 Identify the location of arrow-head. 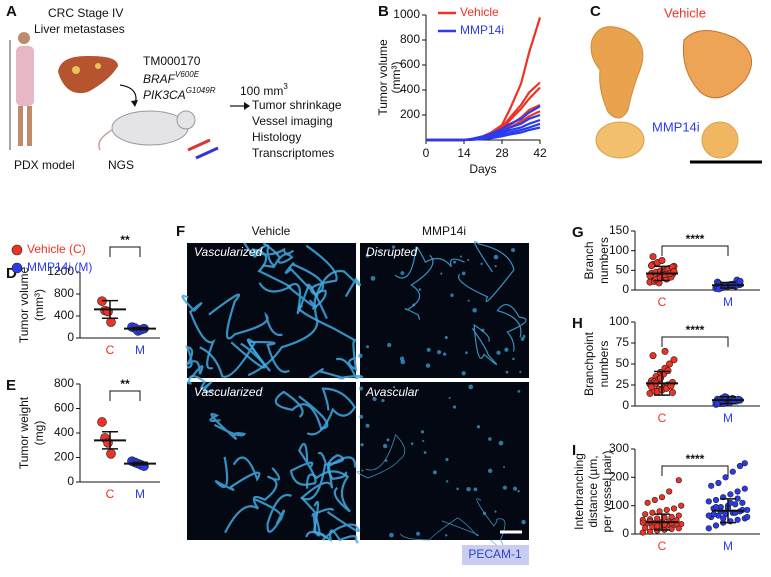
(247, 106).